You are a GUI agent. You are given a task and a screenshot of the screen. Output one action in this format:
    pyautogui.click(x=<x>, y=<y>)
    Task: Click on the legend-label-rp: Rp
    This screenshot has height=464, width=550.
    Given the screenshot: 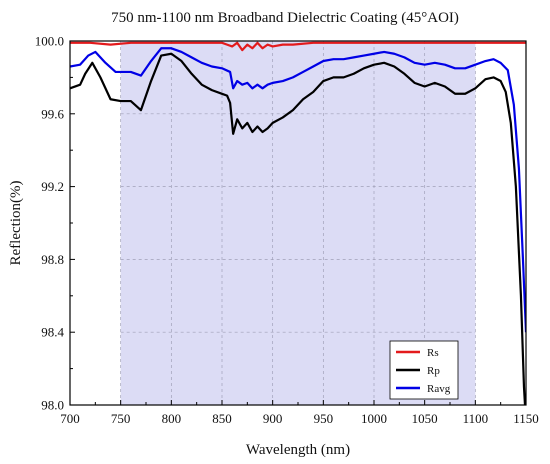 What is the action you would take?
    pyautogui.click(x=433, y=371)
    